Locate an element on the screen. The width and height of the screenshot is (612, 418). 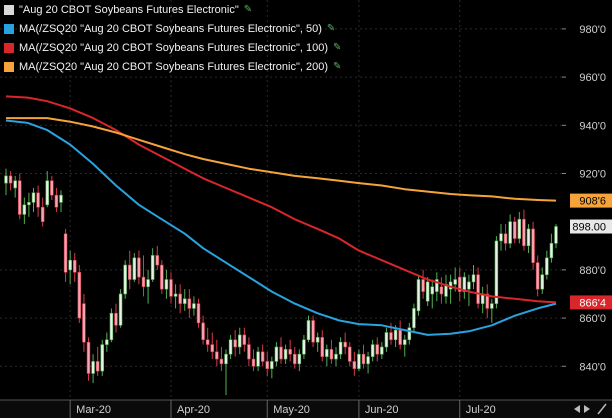
scroll-arrows is located at coordinates (590, 409).